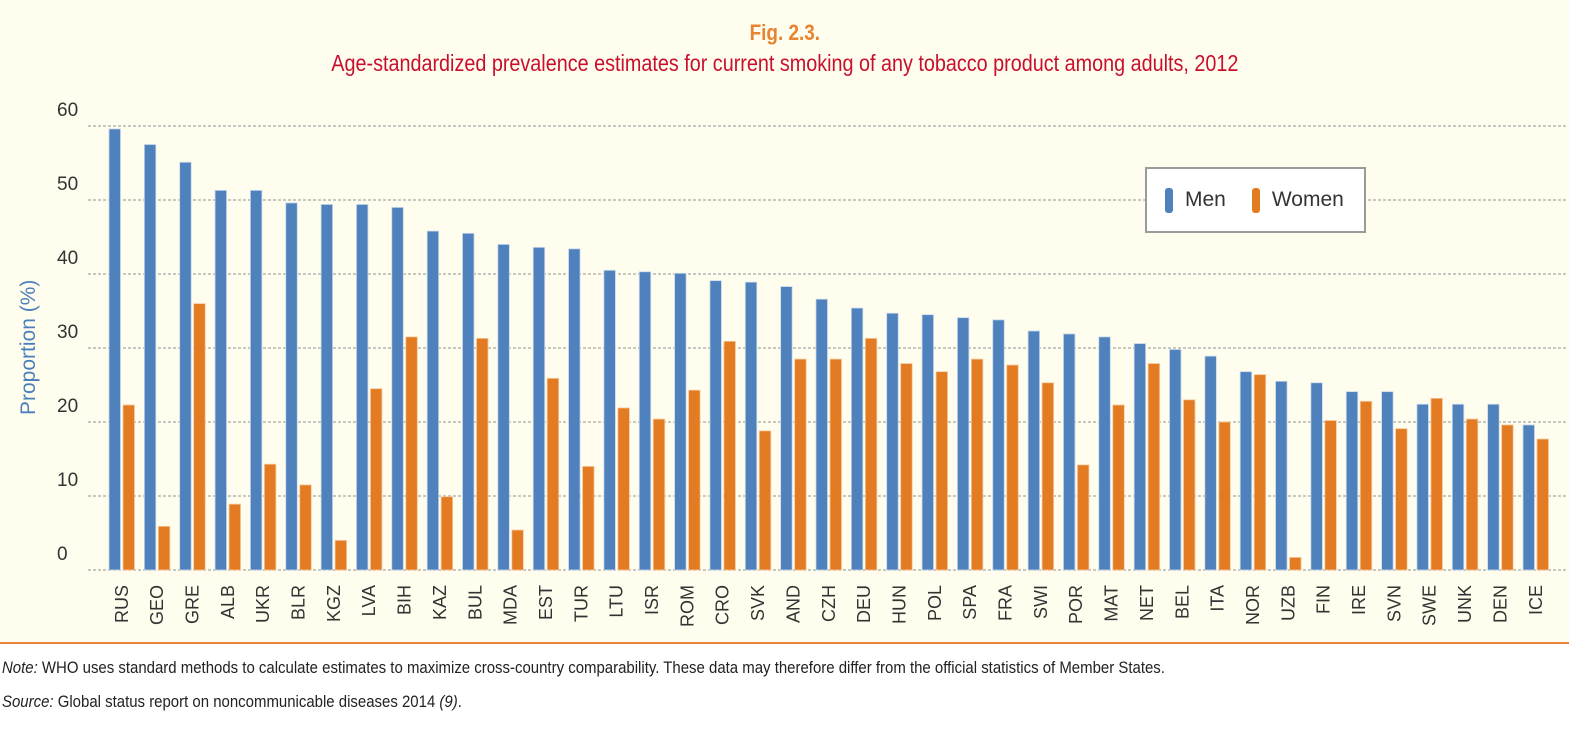 Image resolution: width=1569 pixels, height=739 pixels. What do you see at coordinates (1528, 497) in the screenshot?
I see `bar-men-ice` at bounding box center [1528, 497].